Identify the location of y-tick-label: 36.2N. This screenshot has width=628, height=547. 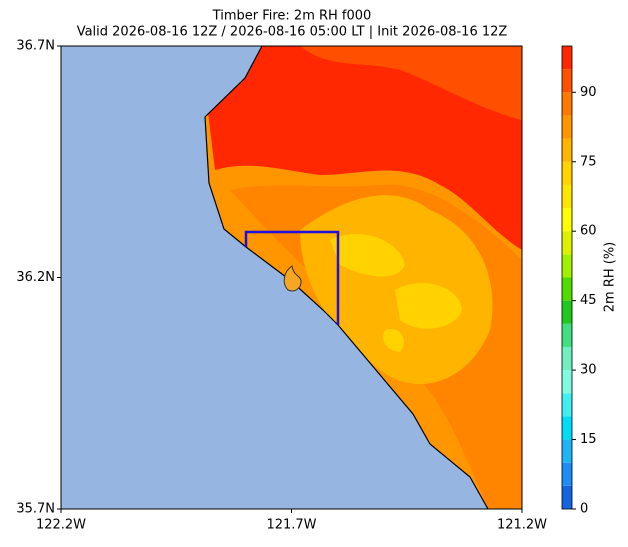
(35, 277).